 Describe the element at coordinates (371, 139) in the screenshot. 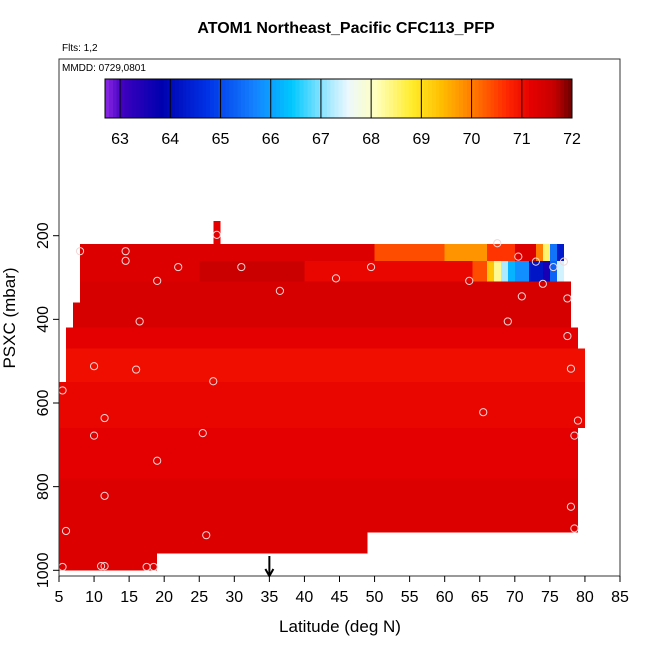

I see `colorbar-tick-label: 68` at that location.